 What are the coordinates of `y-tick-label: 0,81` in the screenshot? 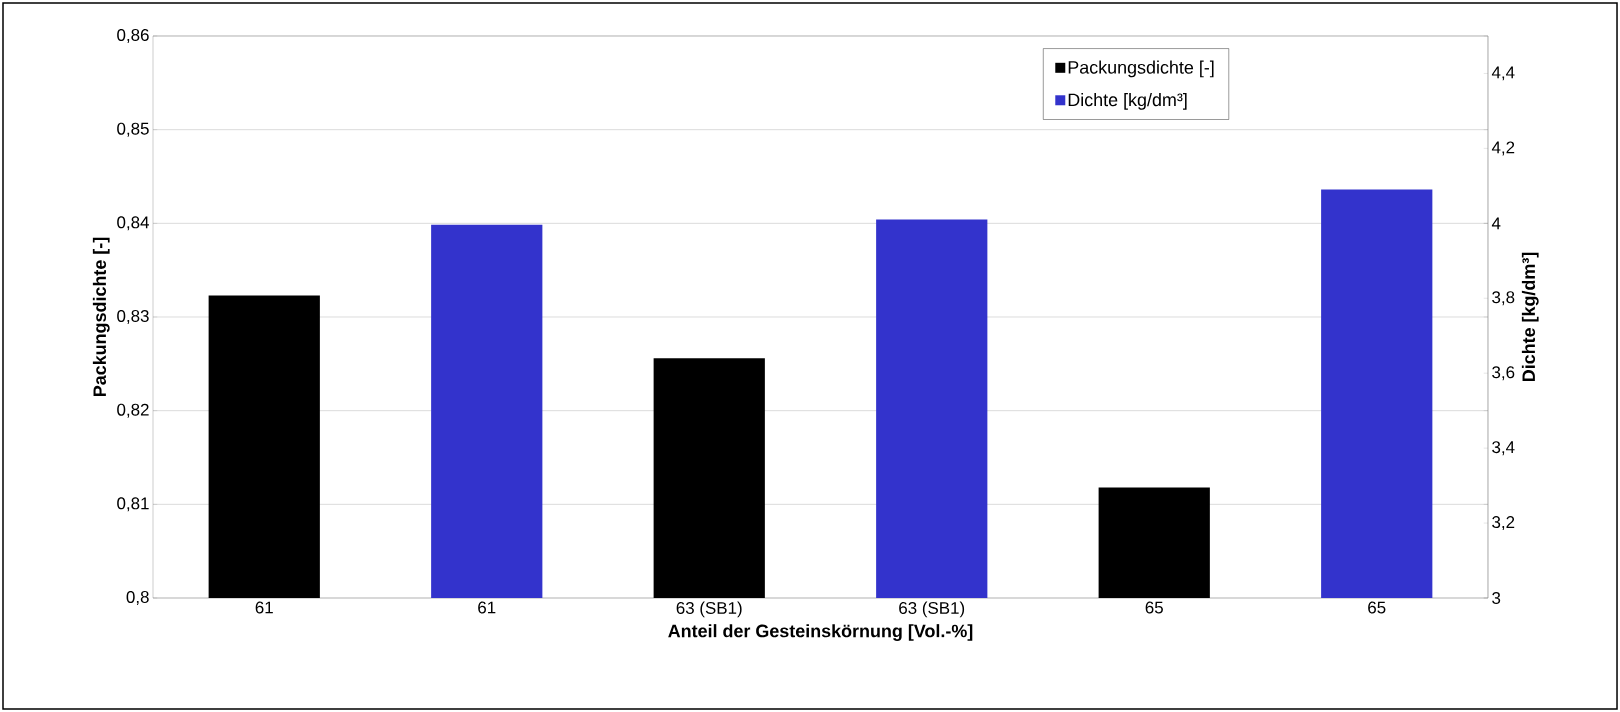 It's located at (133, 504).